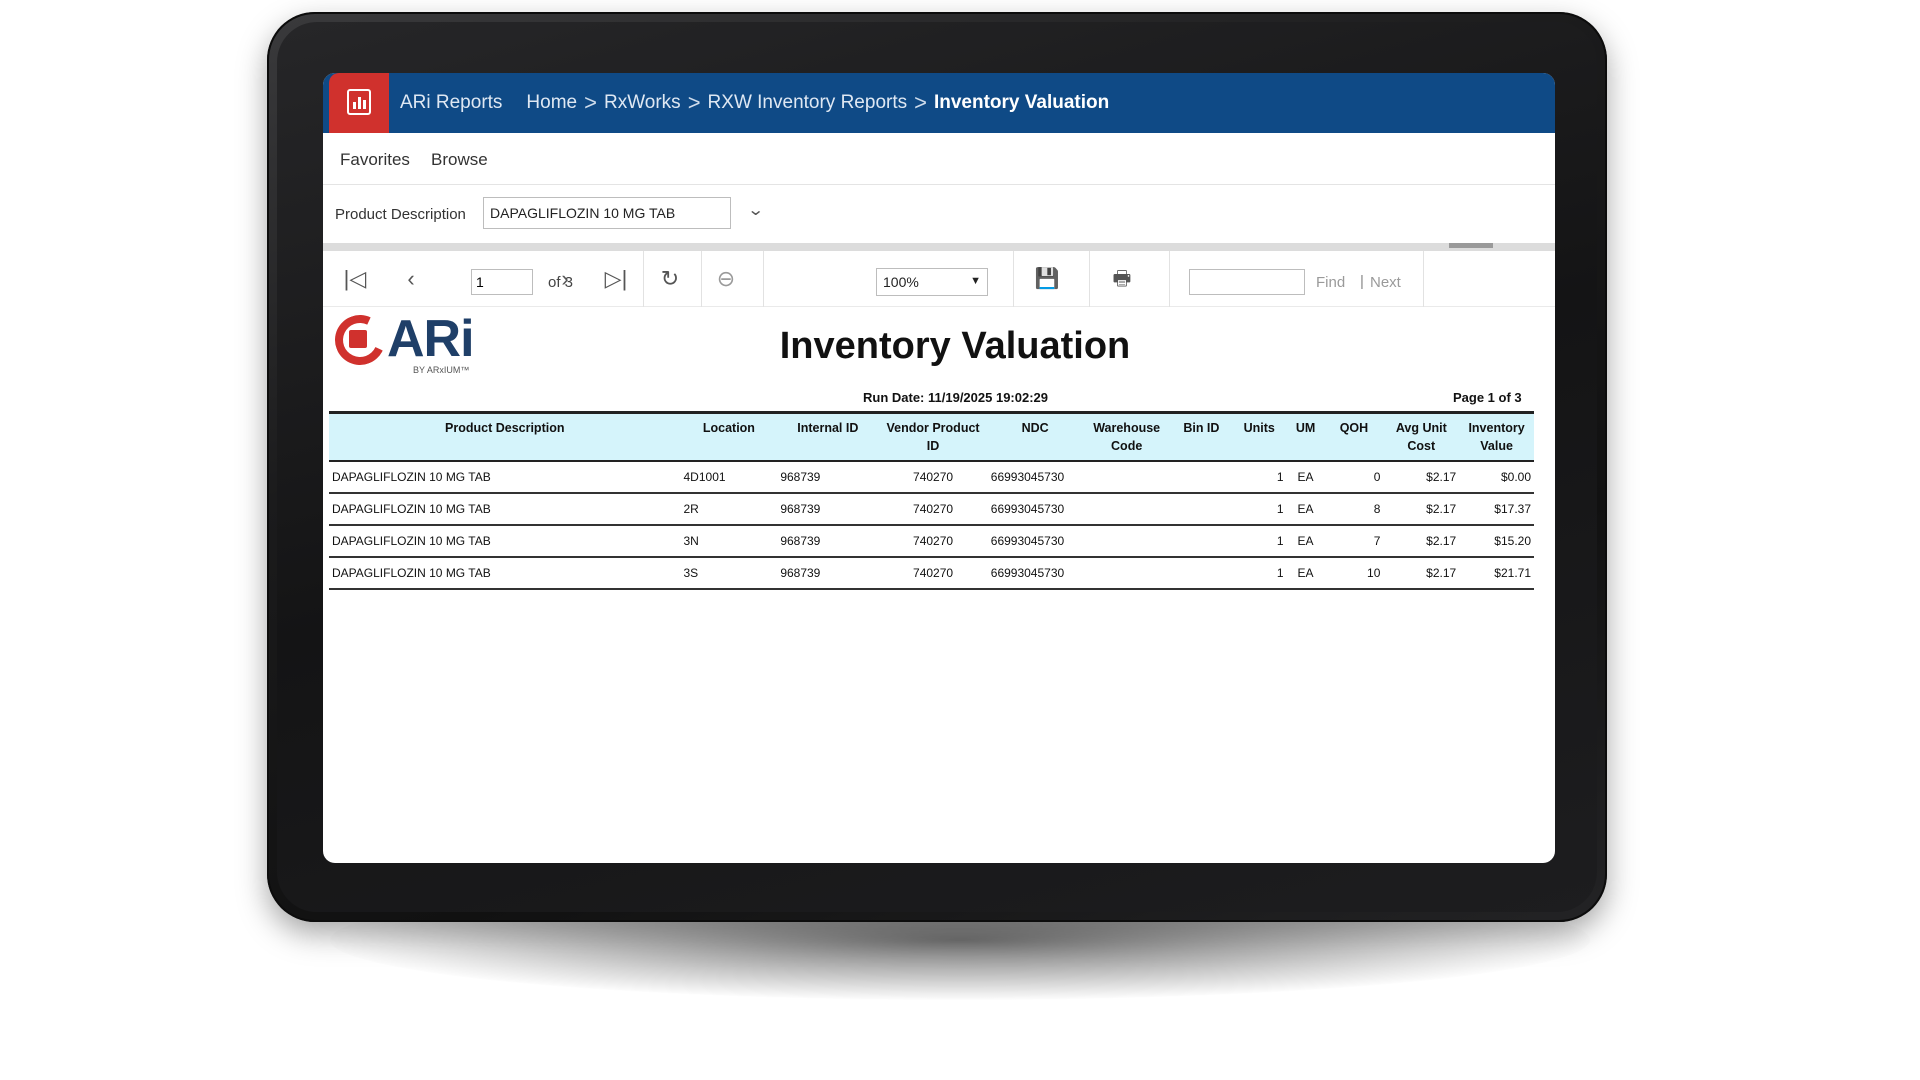  Describe the element at coordinates (1122, 279) in the screenshot. I see `print-icon: 🖶` at that location.